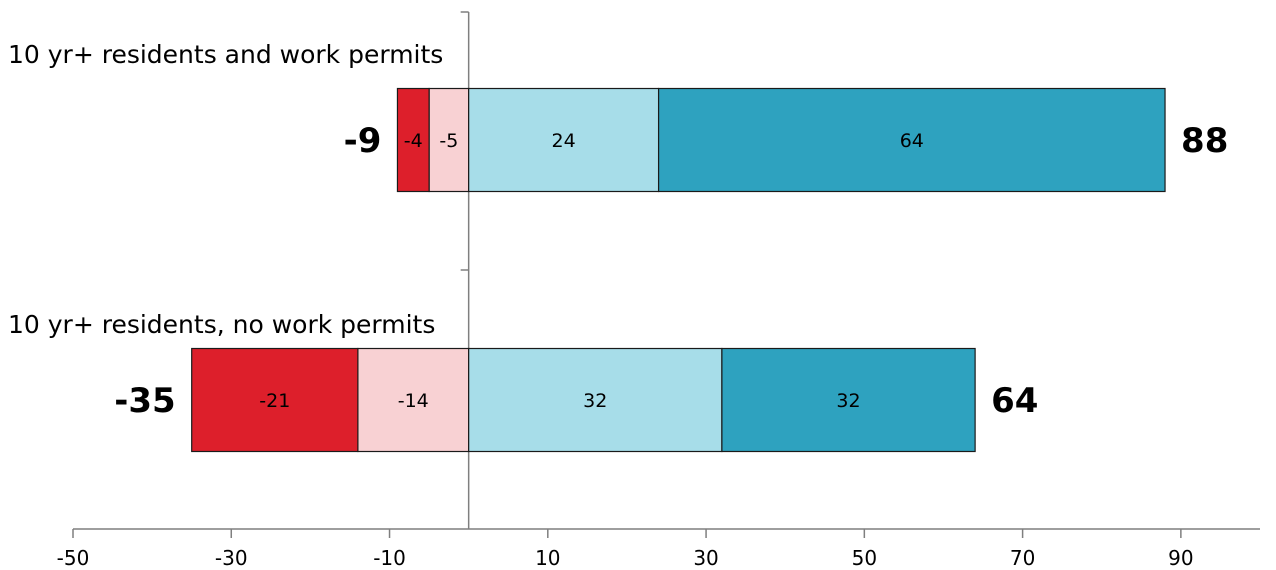  I want to click on negative-total-label: -9, so click(363, 141).